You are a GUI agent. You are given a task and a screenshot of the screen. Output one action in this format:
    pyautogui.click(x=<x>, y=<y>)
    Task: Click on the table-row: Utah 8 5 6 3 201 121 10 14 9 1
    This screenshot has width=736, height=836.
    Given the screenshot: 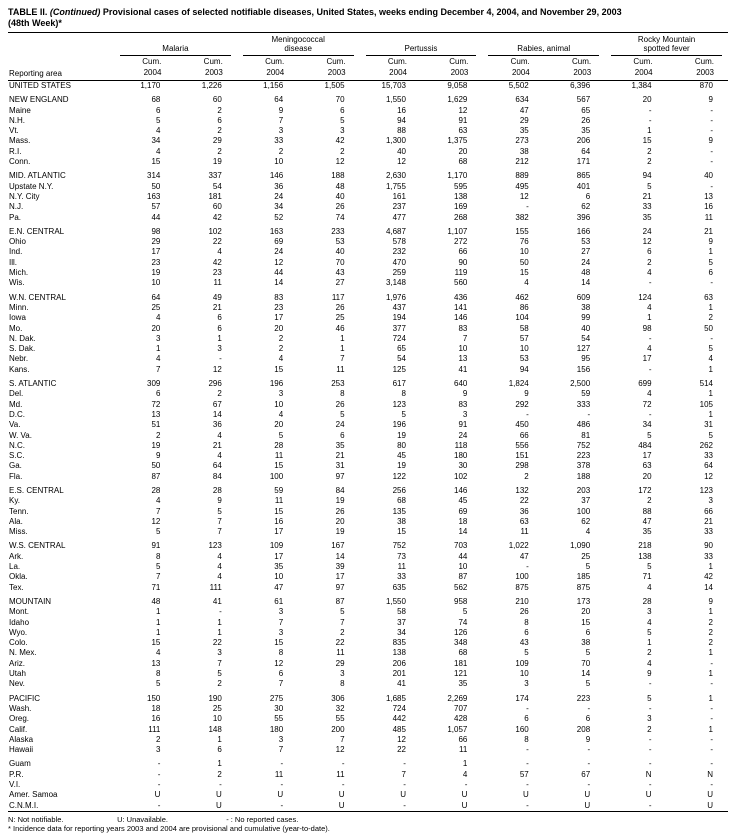 What is the action you would take?
    pyautogui.click(x=368, y=674)
    